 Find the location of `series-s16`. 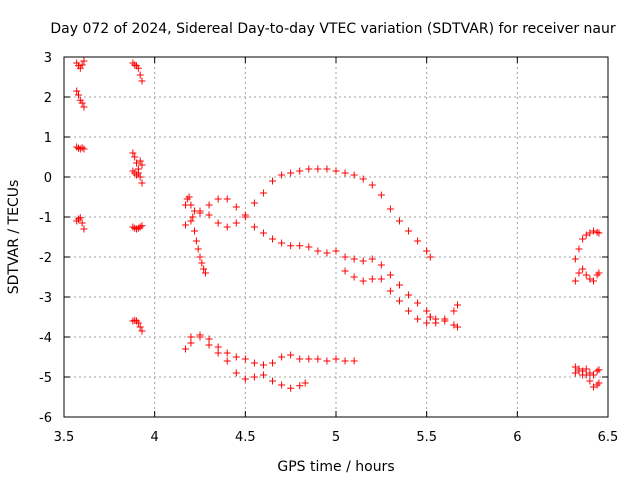

series-s16 is located at coordinates (443, 322).